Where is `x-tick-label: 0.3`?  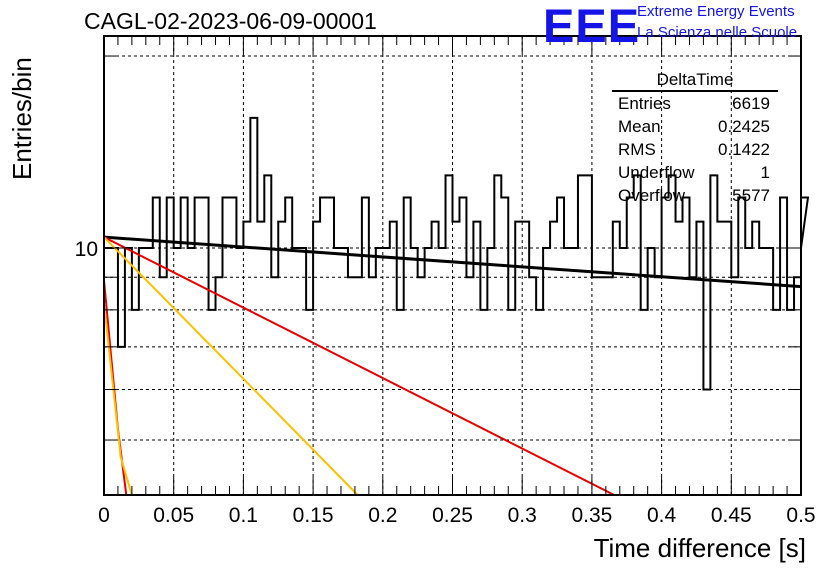 x-tick-label: 0.3 is located at coordinates (522, 515).